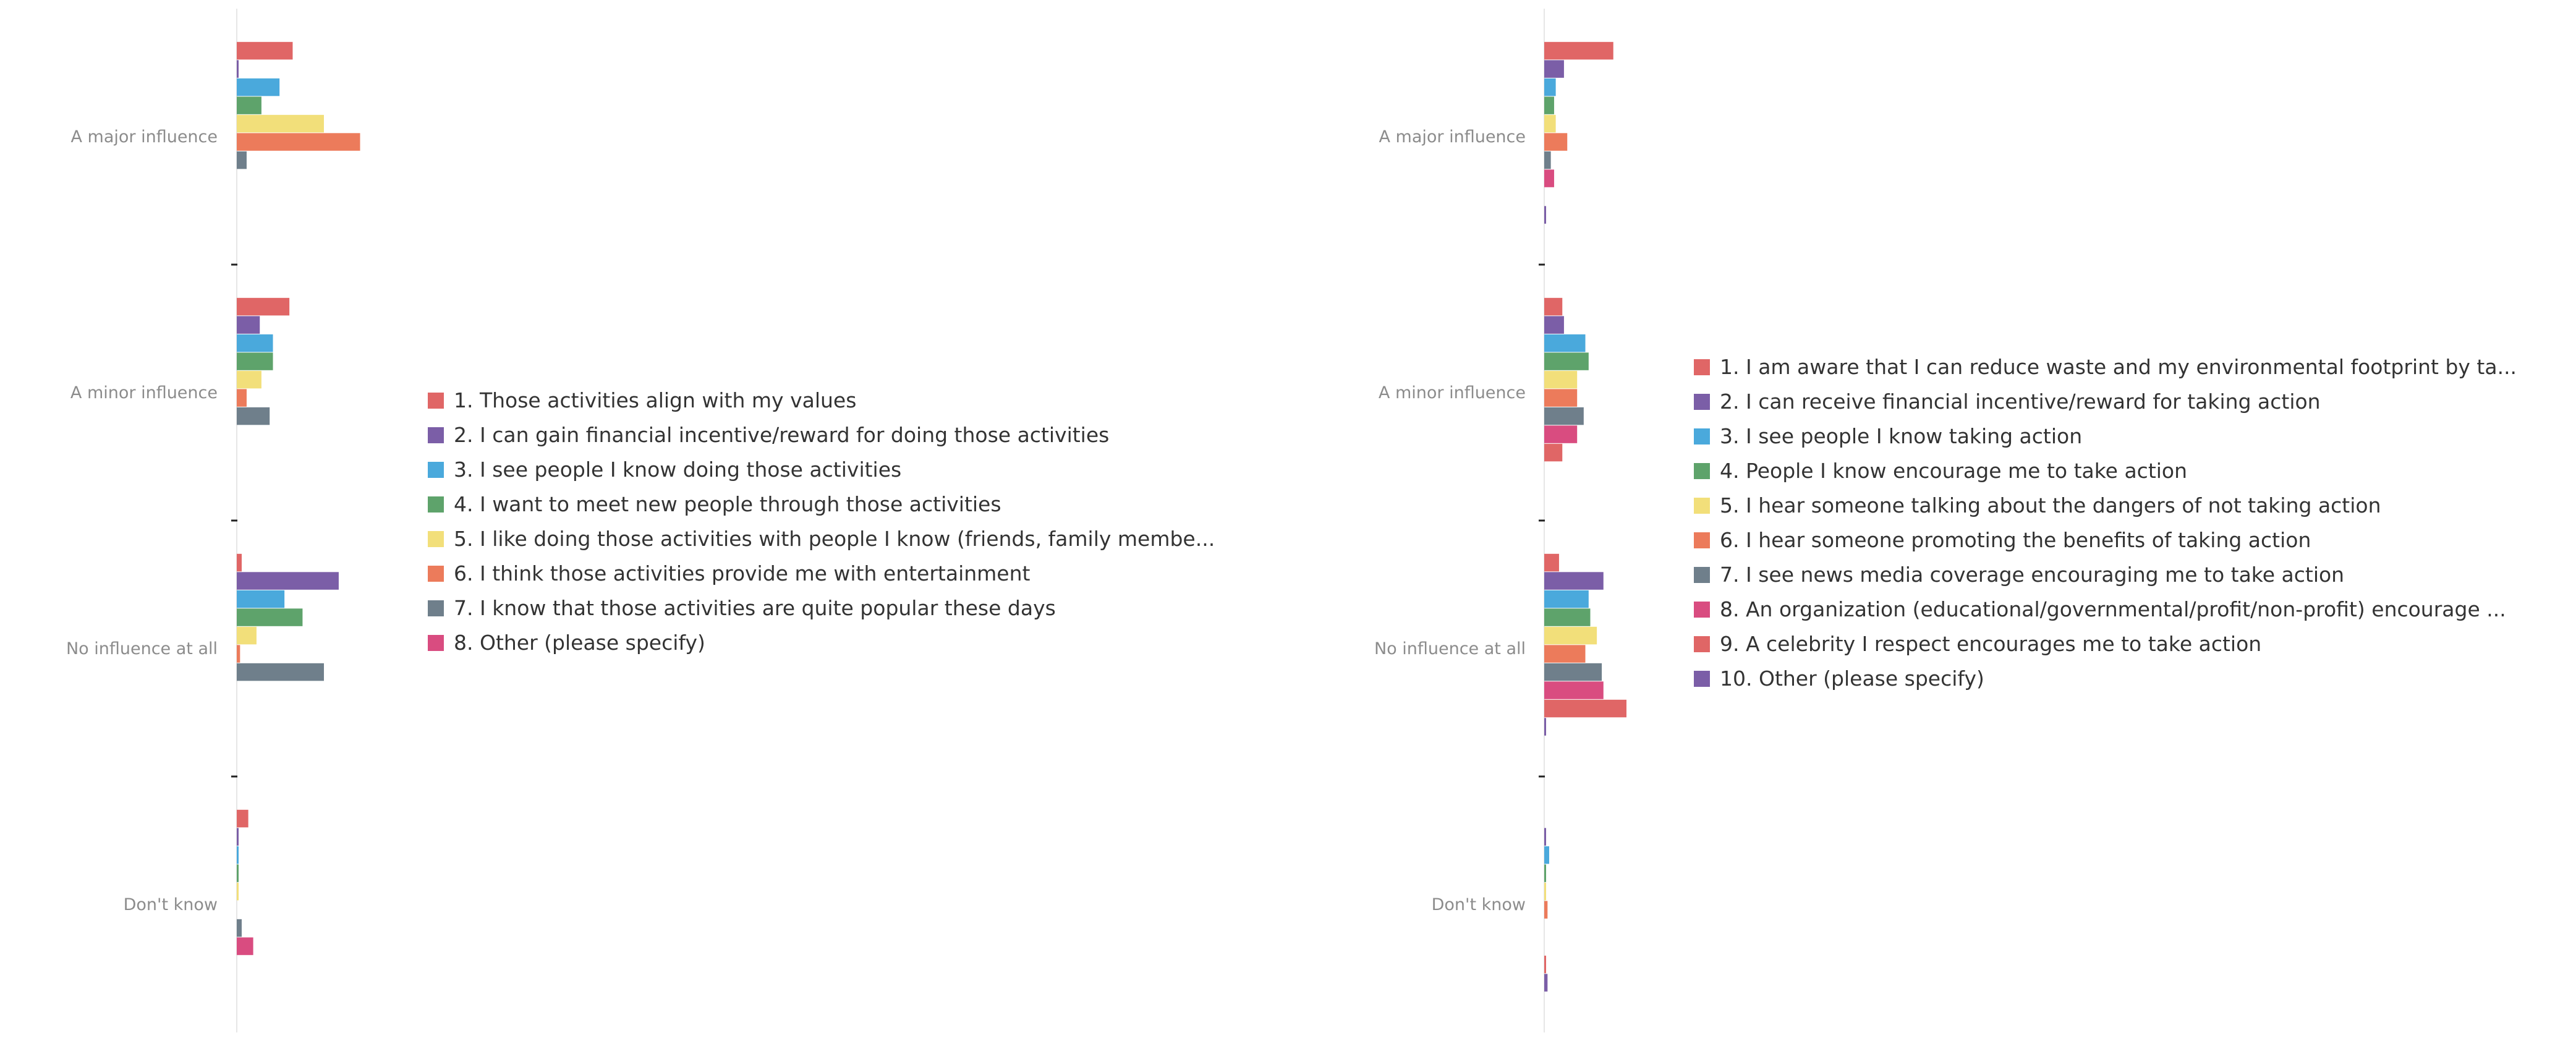  What do you see at coordinates (245, 946) in the screenshot?
I see `bar-series-8-don-t-know` at bounding box center [245, 946].